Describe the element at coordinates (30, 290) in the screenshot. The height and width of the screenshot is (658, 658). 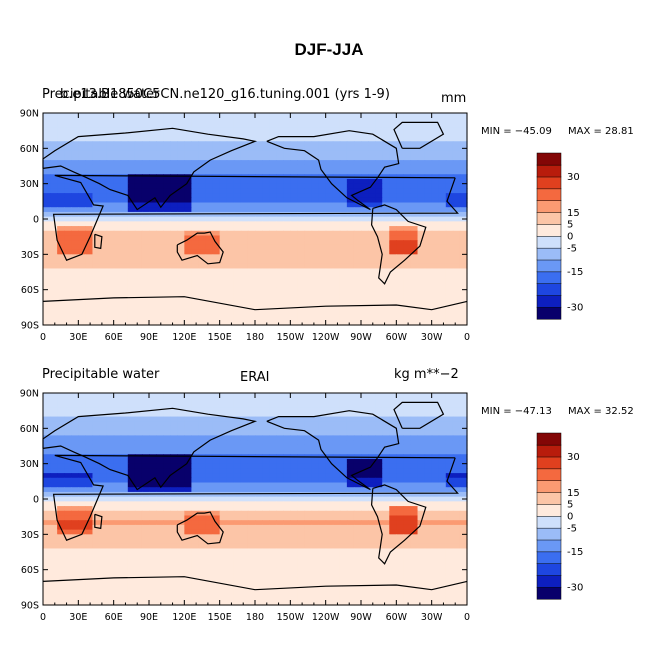
I see `y-tick-label: 60S` at that location.